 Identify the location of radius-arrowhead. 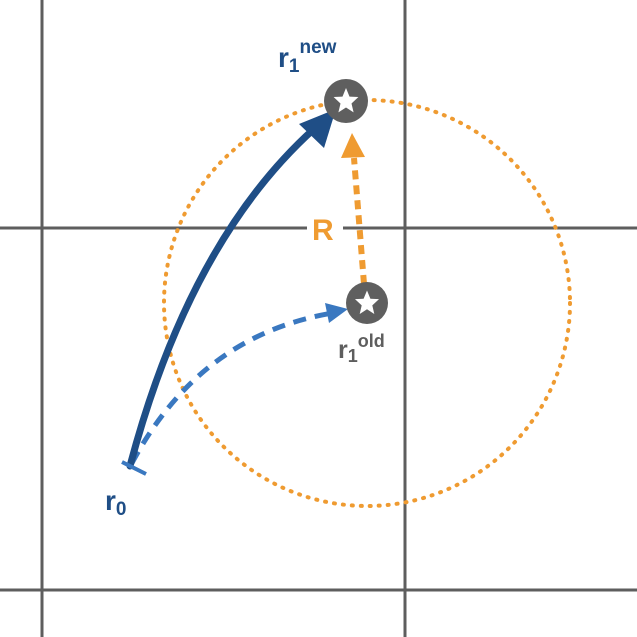
(353, 145).